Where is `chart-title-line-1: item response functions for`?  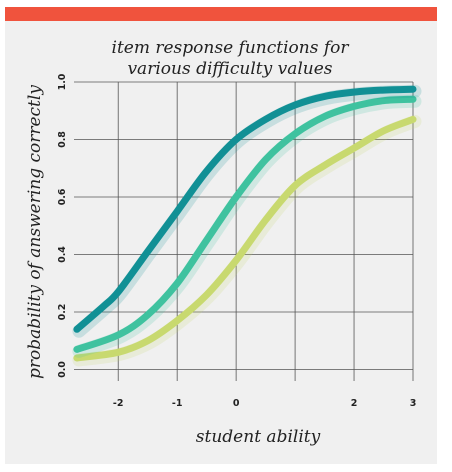 chart-title-line-1: item response functions for is located at coordinates (231, 48).